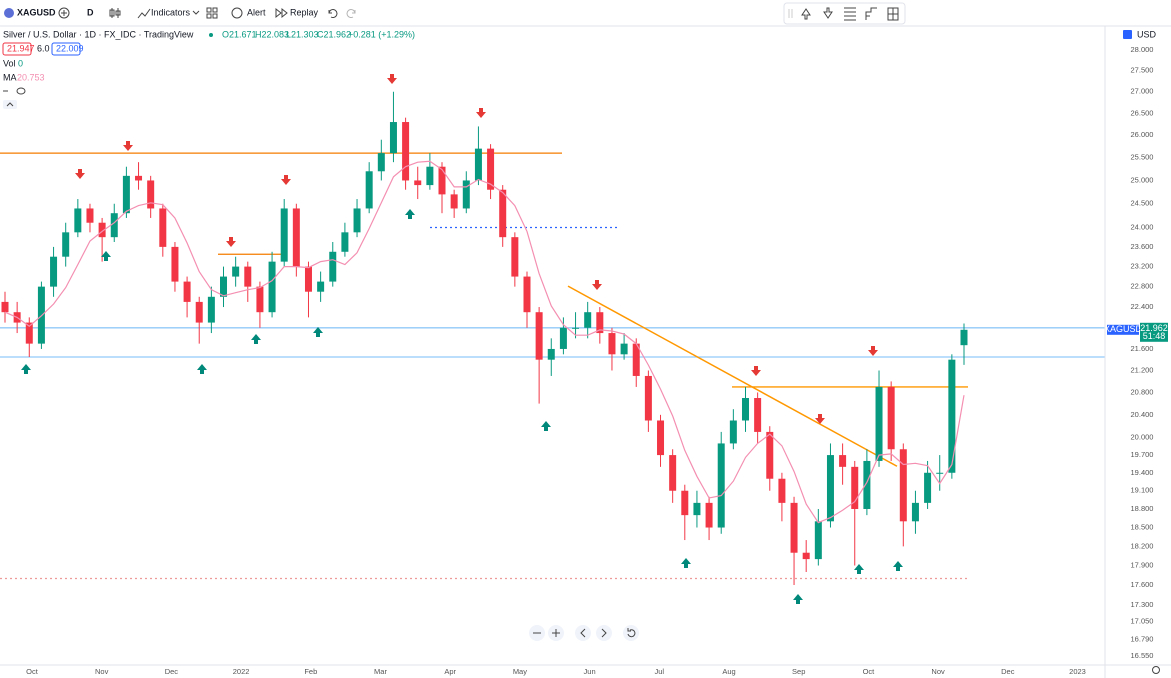 Image resolution: width=1171 pixels, height=678 pixels. Describe the element at coordinates (90, 12) in the screenshot. I see `interval: D` at that location.